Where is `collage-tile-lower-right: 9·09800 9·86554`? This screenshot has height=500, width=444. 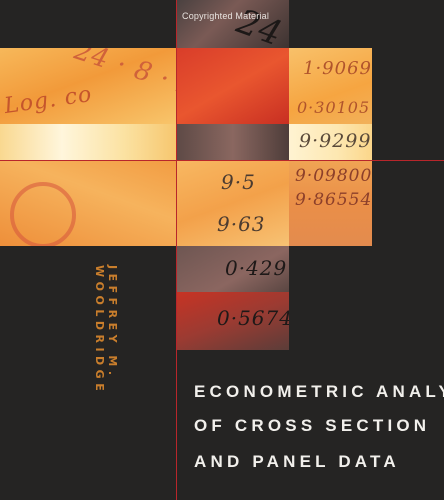 collage-tile-lower-right: 9·09800 9·86554 is located at coordinates (330, 203).